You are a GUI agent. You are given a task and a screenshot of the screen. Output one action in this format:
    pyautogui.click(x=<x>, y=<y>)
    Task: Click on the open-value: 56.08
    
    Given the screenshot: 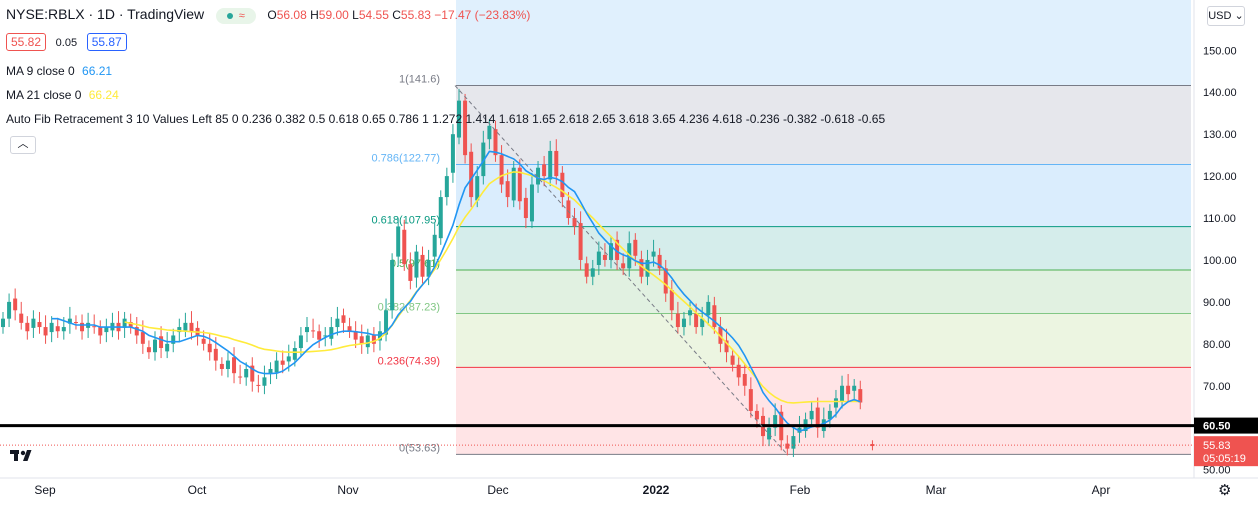 What is the action you would take?
    pyautogui.click(x=291, y=15)
    